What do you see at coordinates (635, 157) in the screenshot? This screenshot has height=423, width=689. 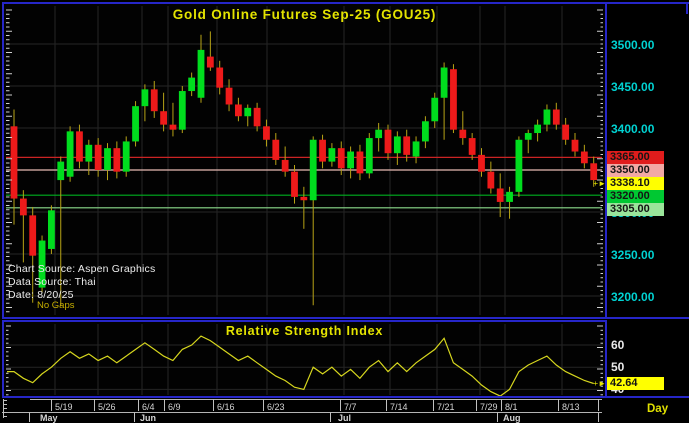 I see `price-level-tag-3365.00: 3365.00` at bounding box center [635, 157].